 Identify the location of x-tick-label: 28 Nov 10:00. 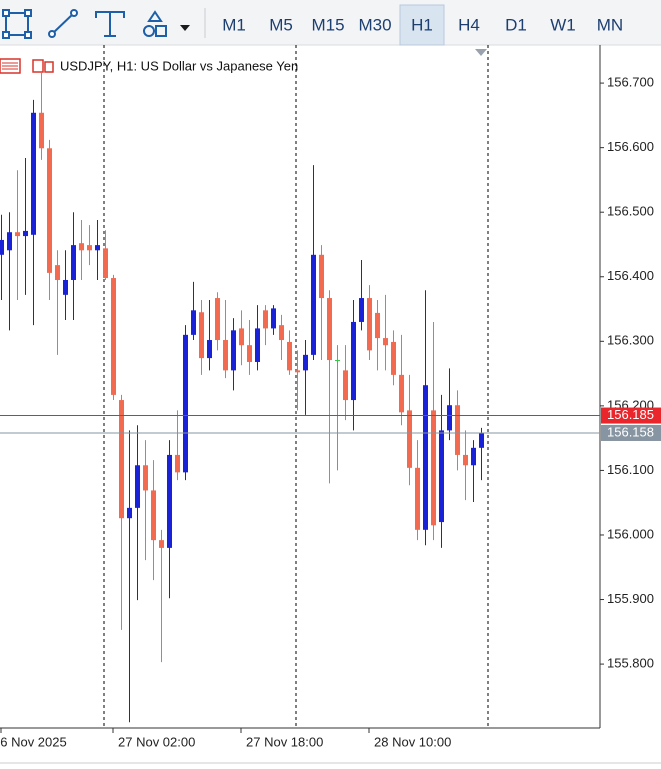
(412, 741).